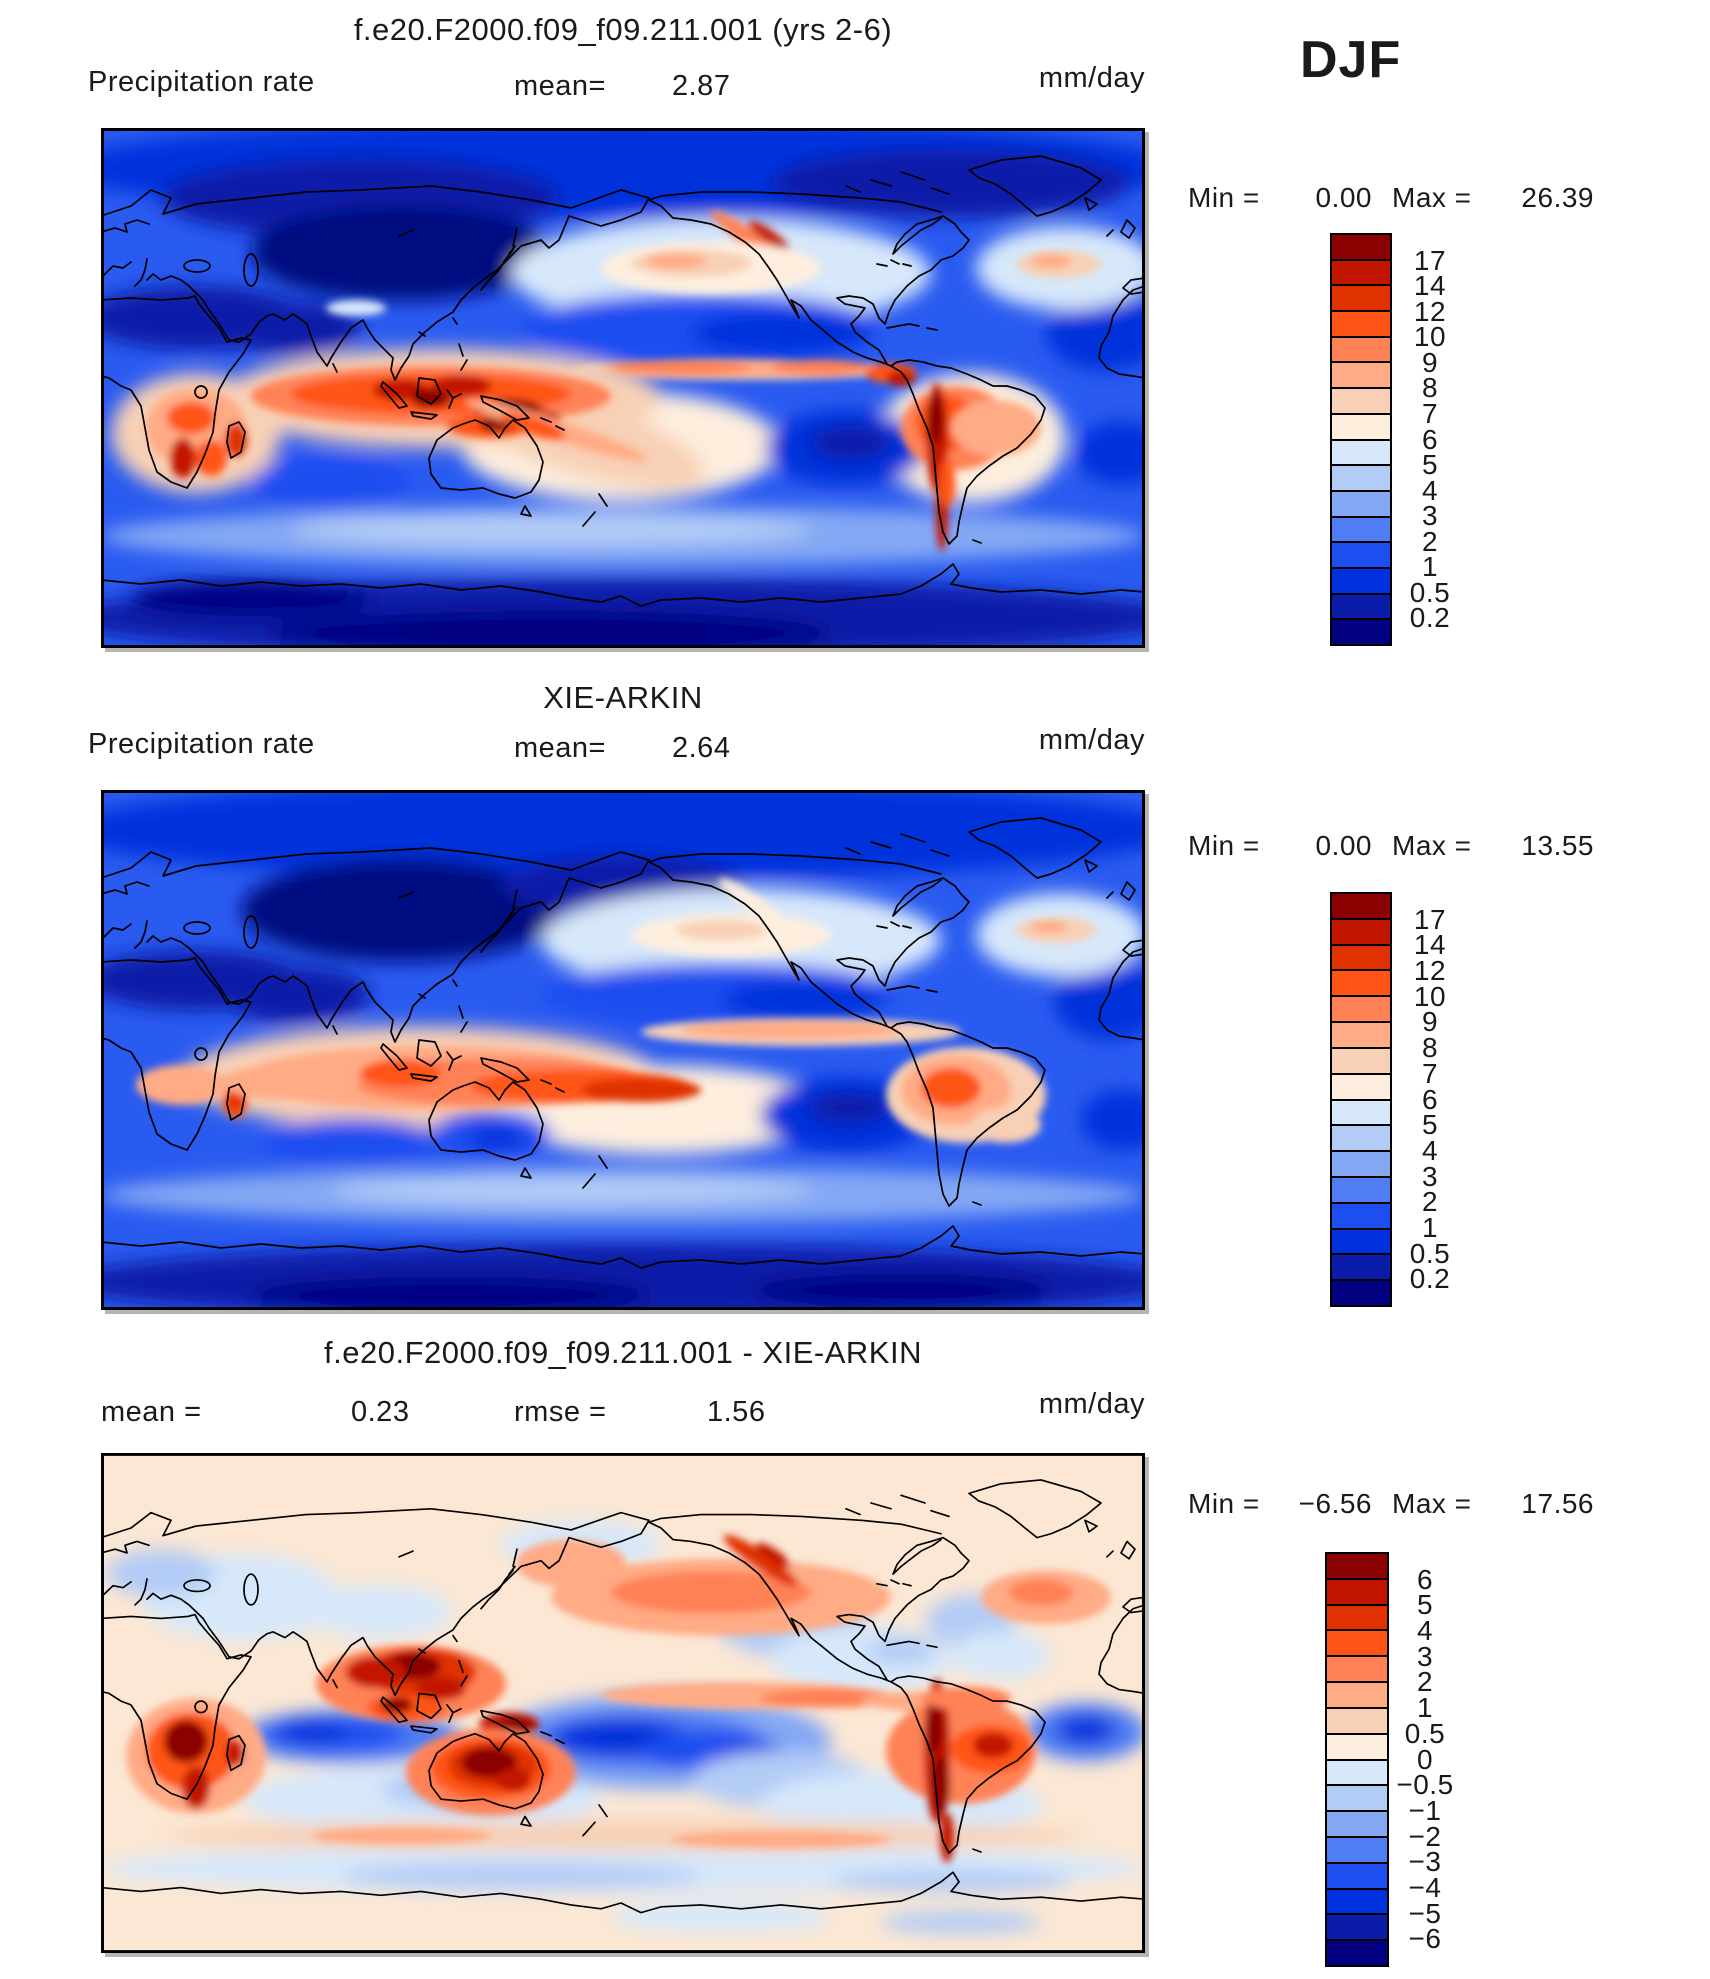  Describe the element at coordinates (1557, 197) in the screenshot. I see `panel1-max-value: 26.39` at that location.